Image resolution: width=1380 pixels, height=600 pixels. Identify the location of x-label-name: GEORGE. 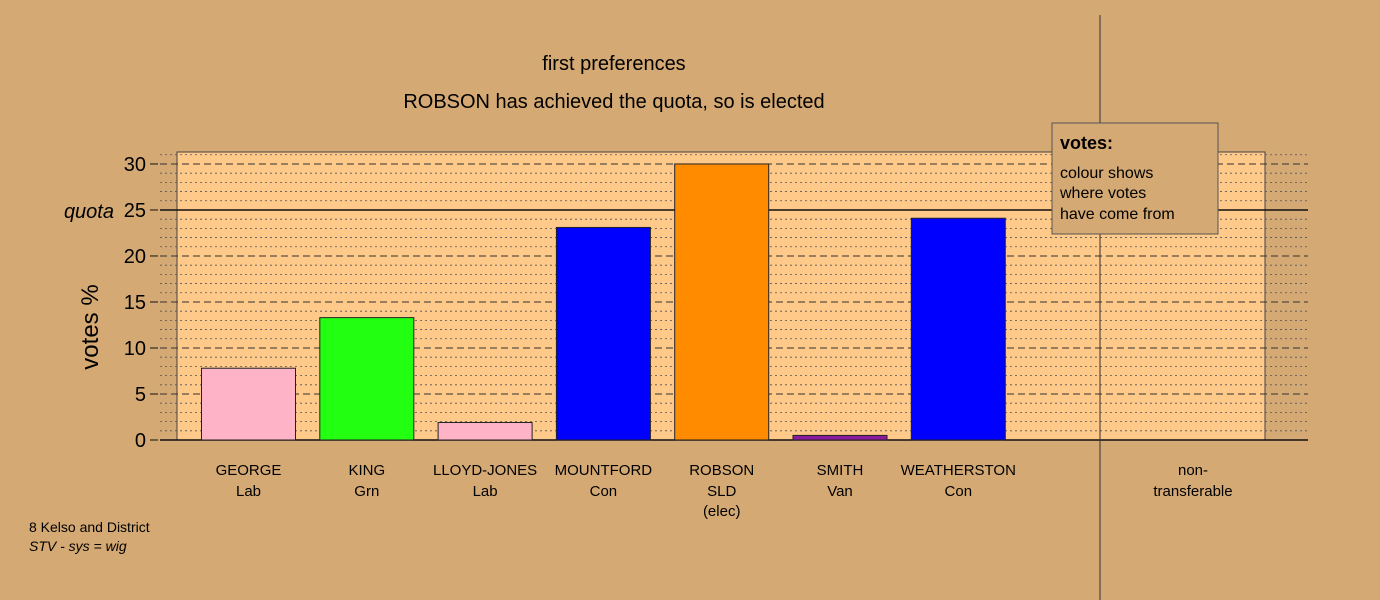
(249, 470).